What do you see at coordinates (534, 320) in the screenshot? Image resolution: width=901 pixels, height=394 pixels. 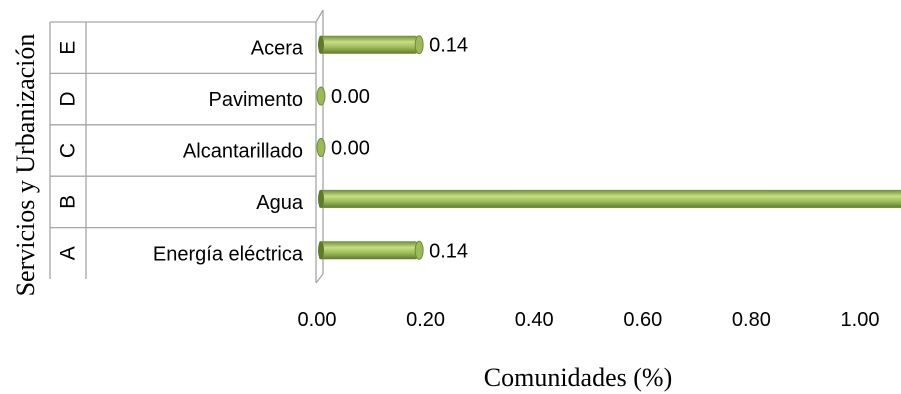 I see `x-tick-label: 0.40` at bounding box center [534, 320].